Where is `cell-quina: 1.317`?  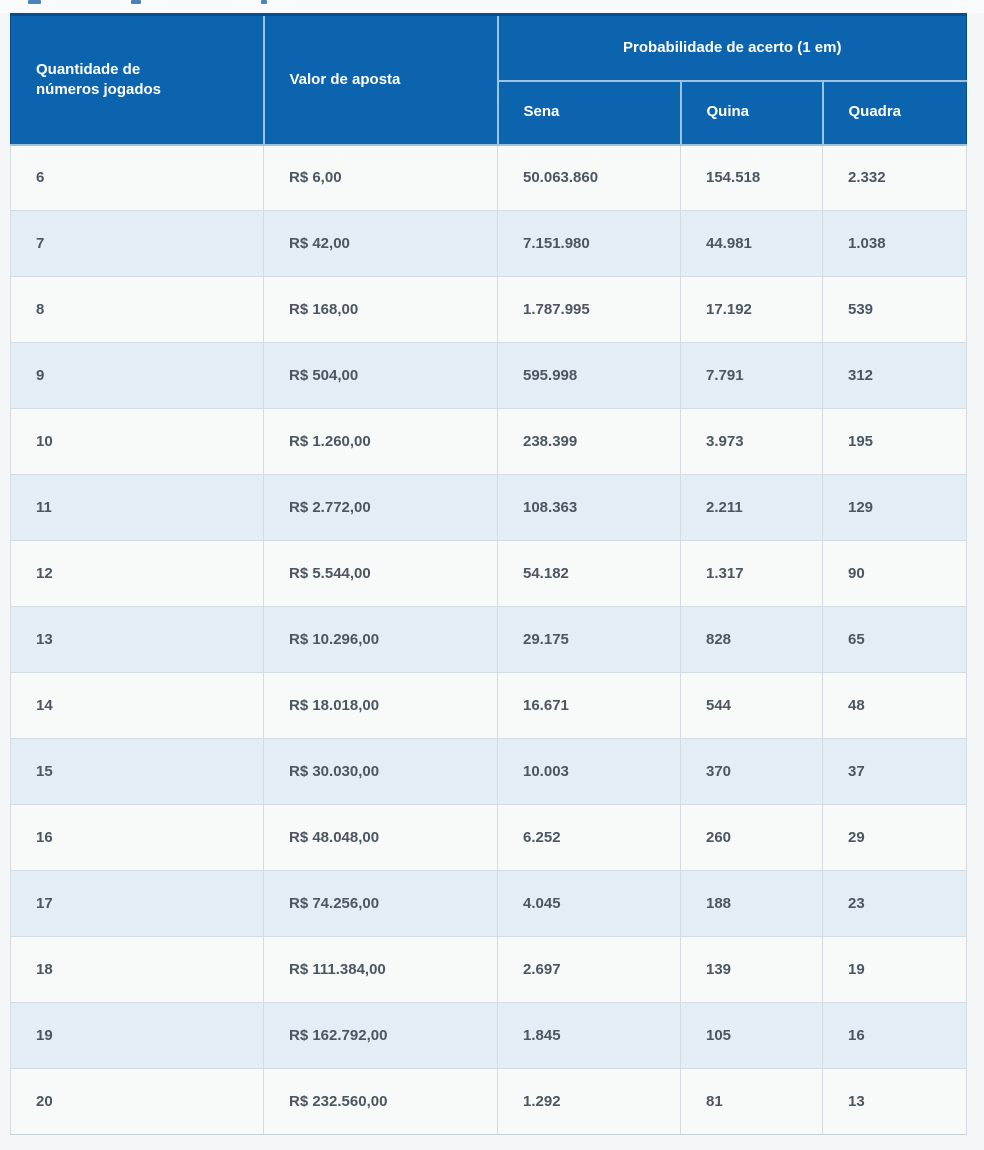 cell-quina: 1.317 is located at coordinates (751, 573).